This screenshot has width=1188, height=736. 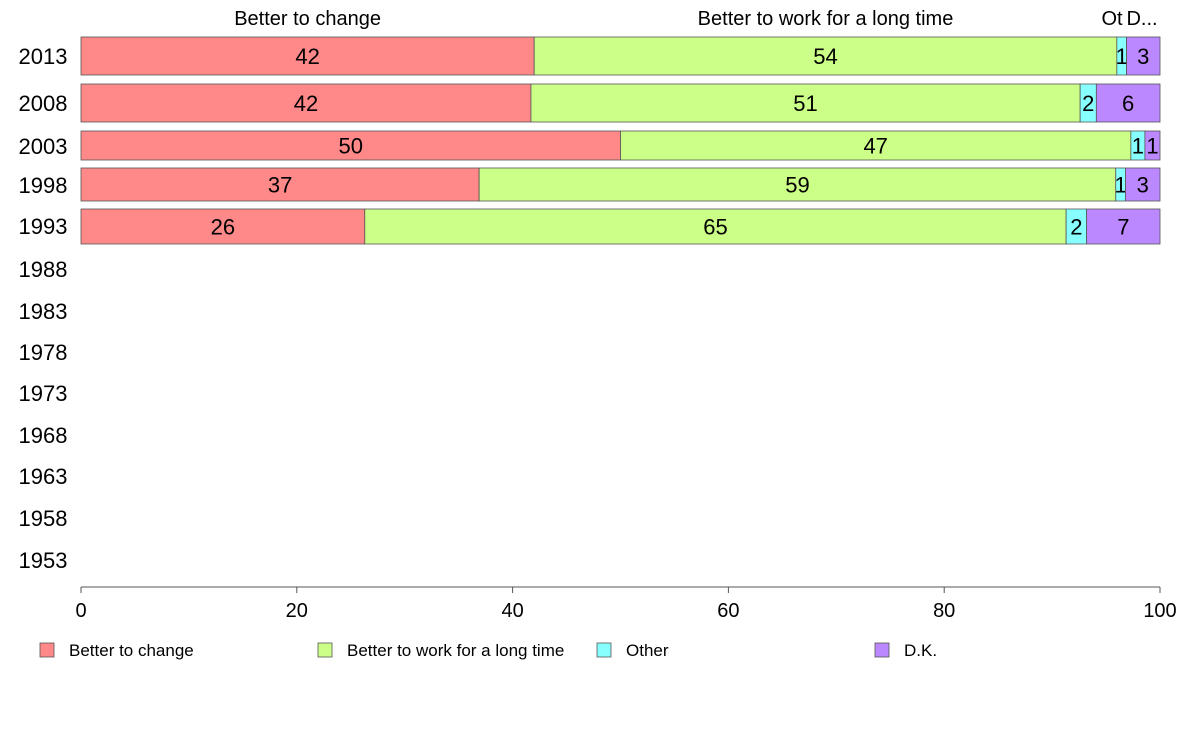 What do you see at coordinates (43, 518) in the screenshot?
I see `year-label: 1958` at bounding box center [43, 518].